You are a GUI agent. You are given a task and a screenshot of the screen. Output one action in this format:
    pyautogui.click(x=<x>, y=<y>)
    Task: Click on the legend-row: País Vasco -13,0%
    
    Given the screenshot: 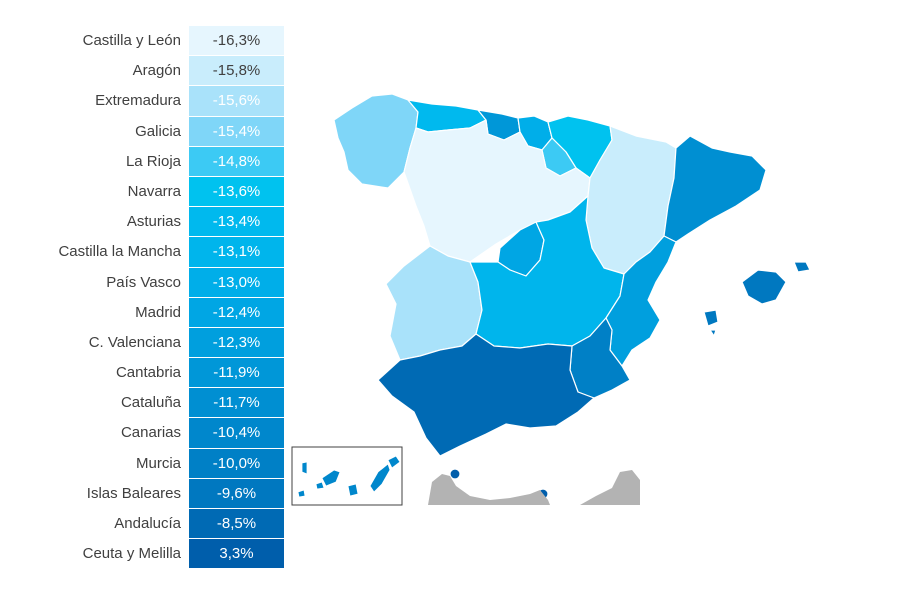 What is the action you would take?
    pyautogui.click(x=142, y=282)
    